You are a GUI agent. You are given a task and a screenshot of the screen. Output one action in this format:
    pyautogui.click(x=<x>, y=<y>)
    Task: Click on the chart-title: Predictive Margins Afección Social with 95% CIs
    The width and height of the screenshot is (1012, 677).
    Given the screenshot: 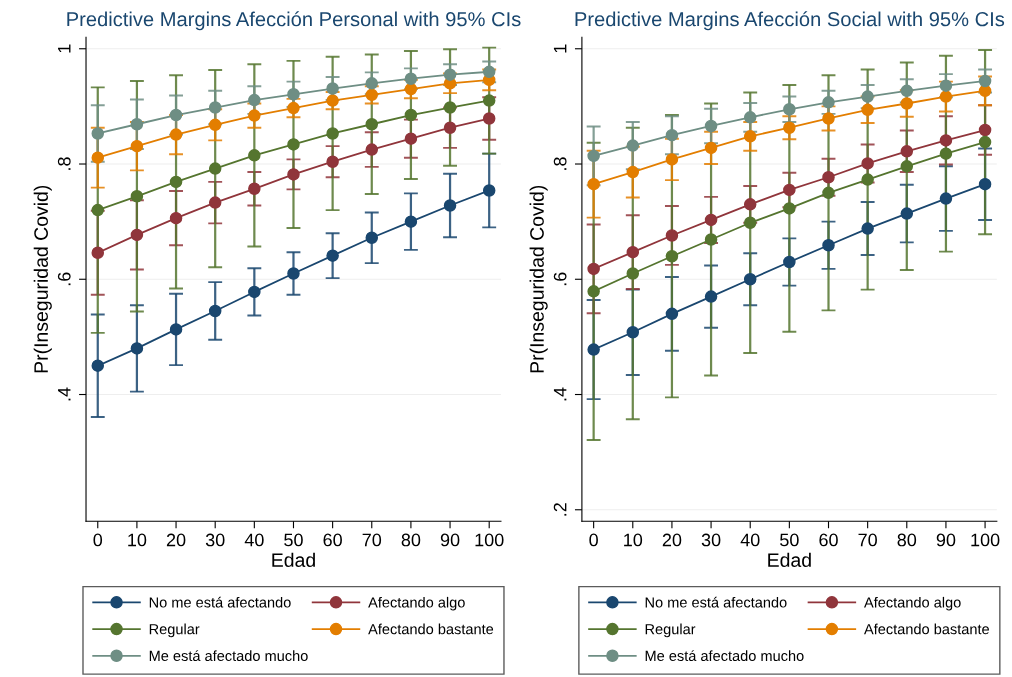 What is the action you would take?
    pyautogui.click(x=790, y=21)
    